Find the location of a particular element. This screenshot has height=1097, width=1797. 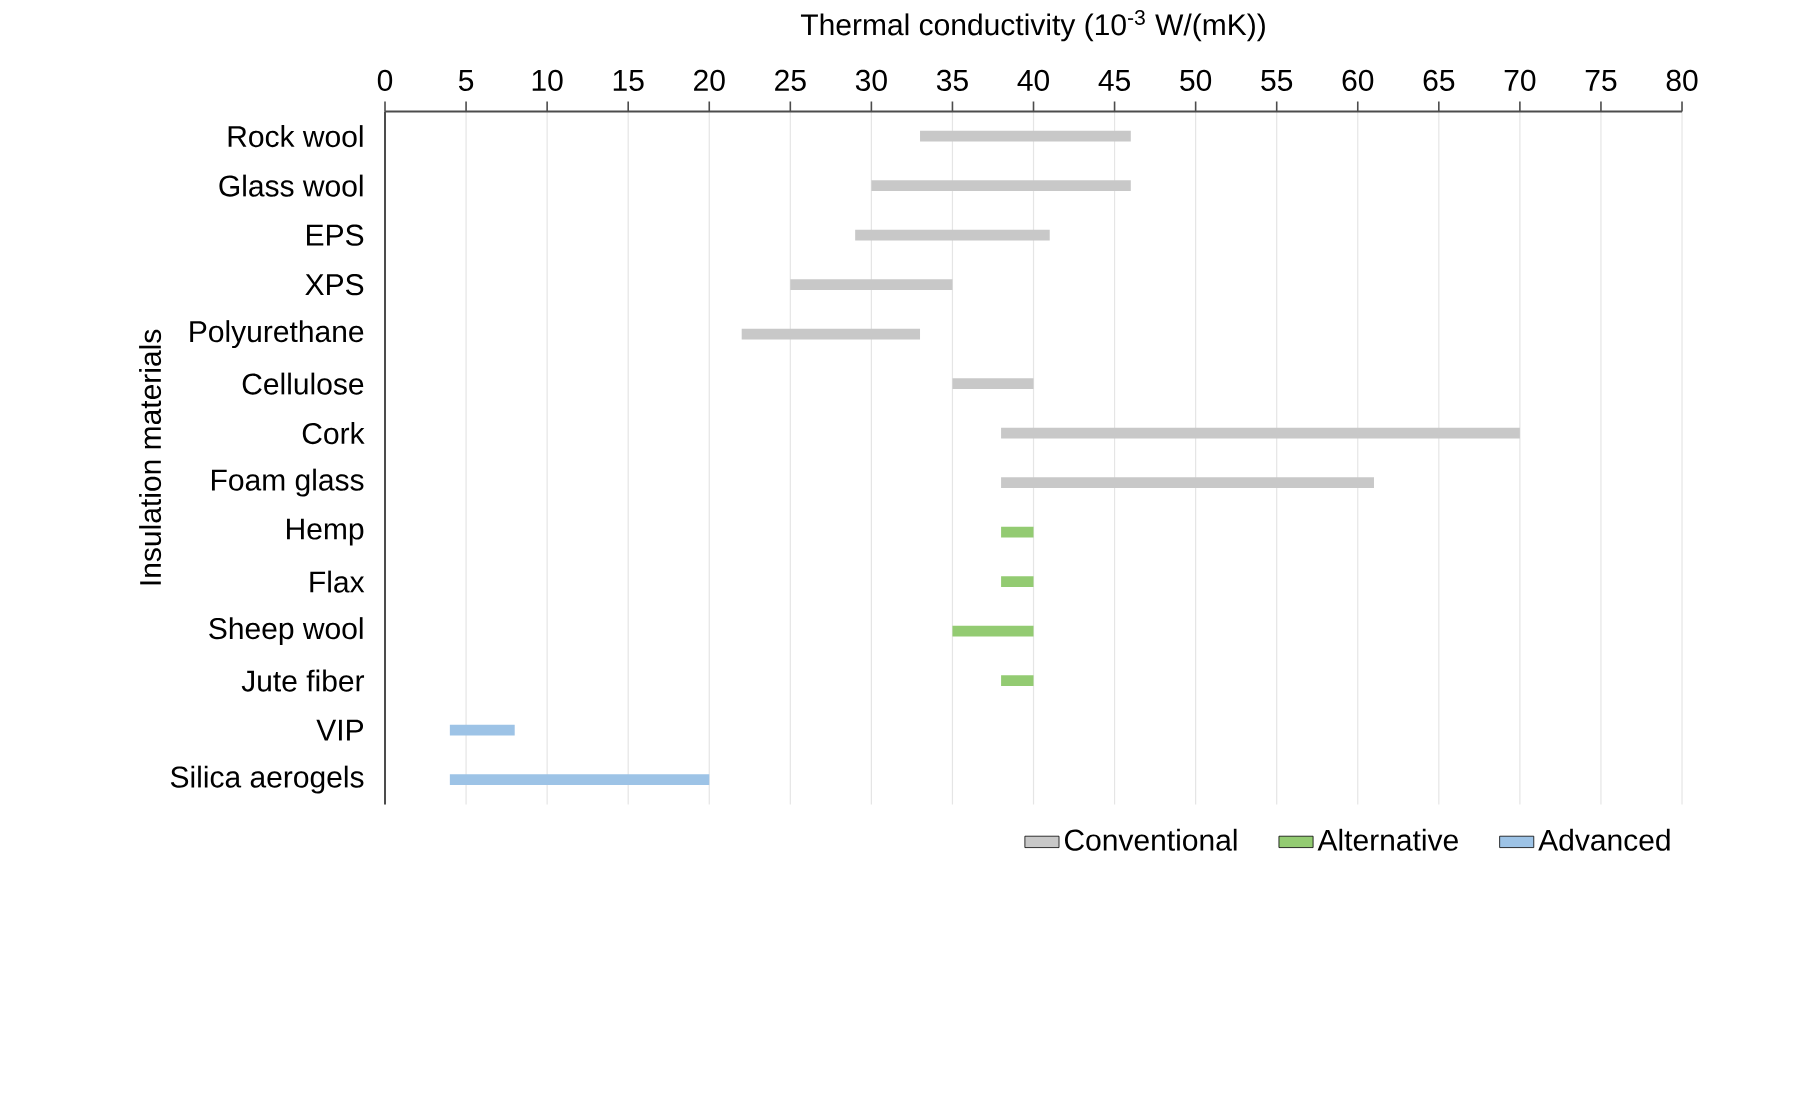

x-tick-label: 55 is located at coordinates (1277, 80).